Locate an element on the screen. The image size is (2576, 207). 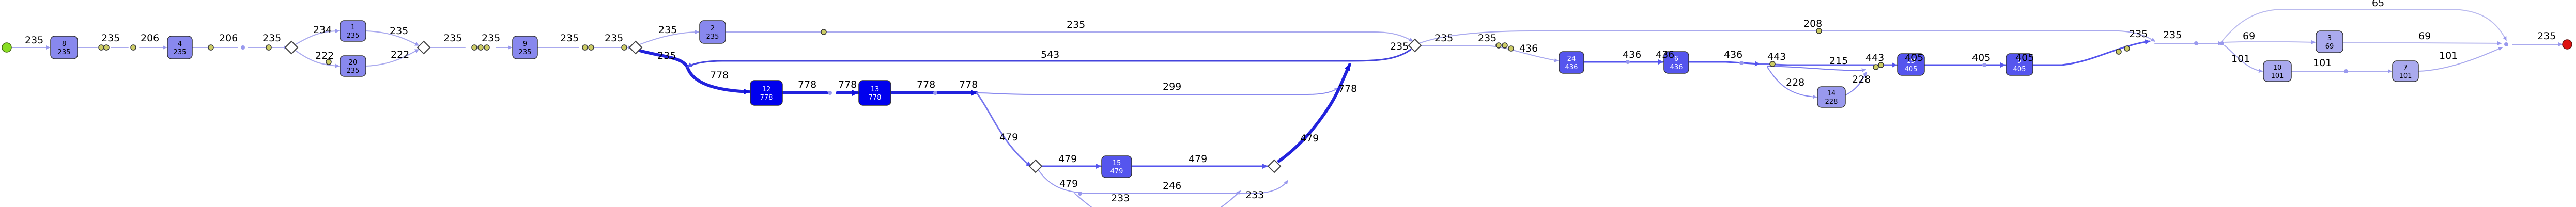
activity-node-label: 19 is located at coordinates (1911, 61).